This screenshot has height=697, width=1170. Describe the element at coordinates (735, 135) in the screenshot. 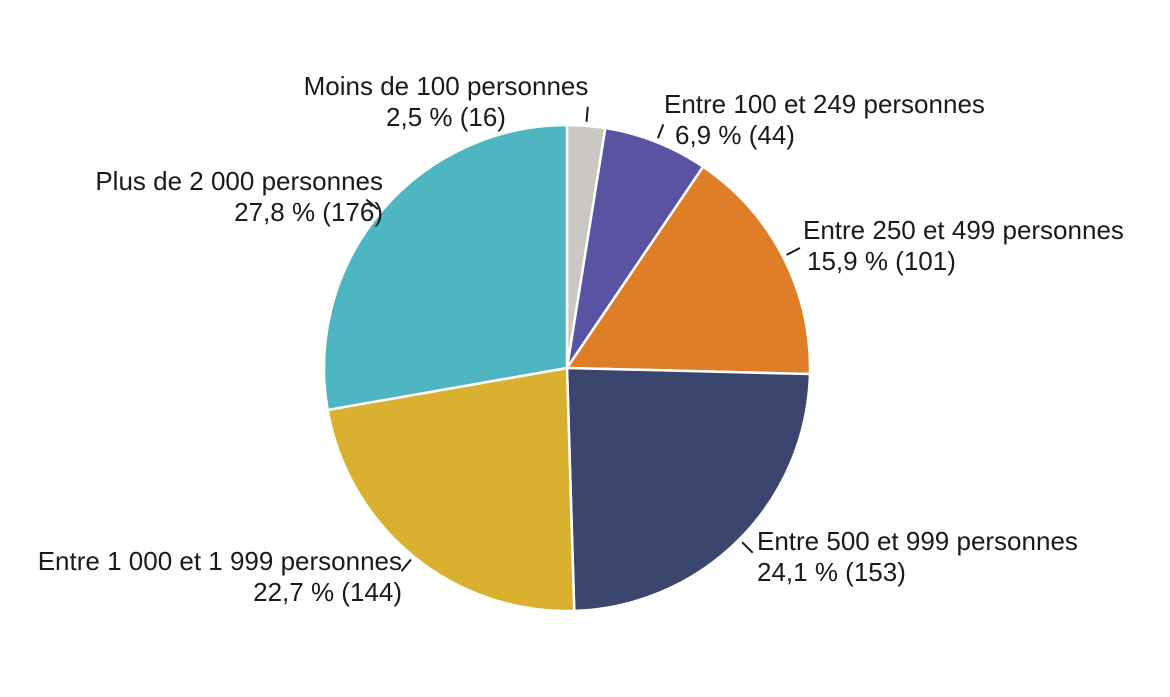

I see `slice-value-text: 6,9 % (44)` at that location.